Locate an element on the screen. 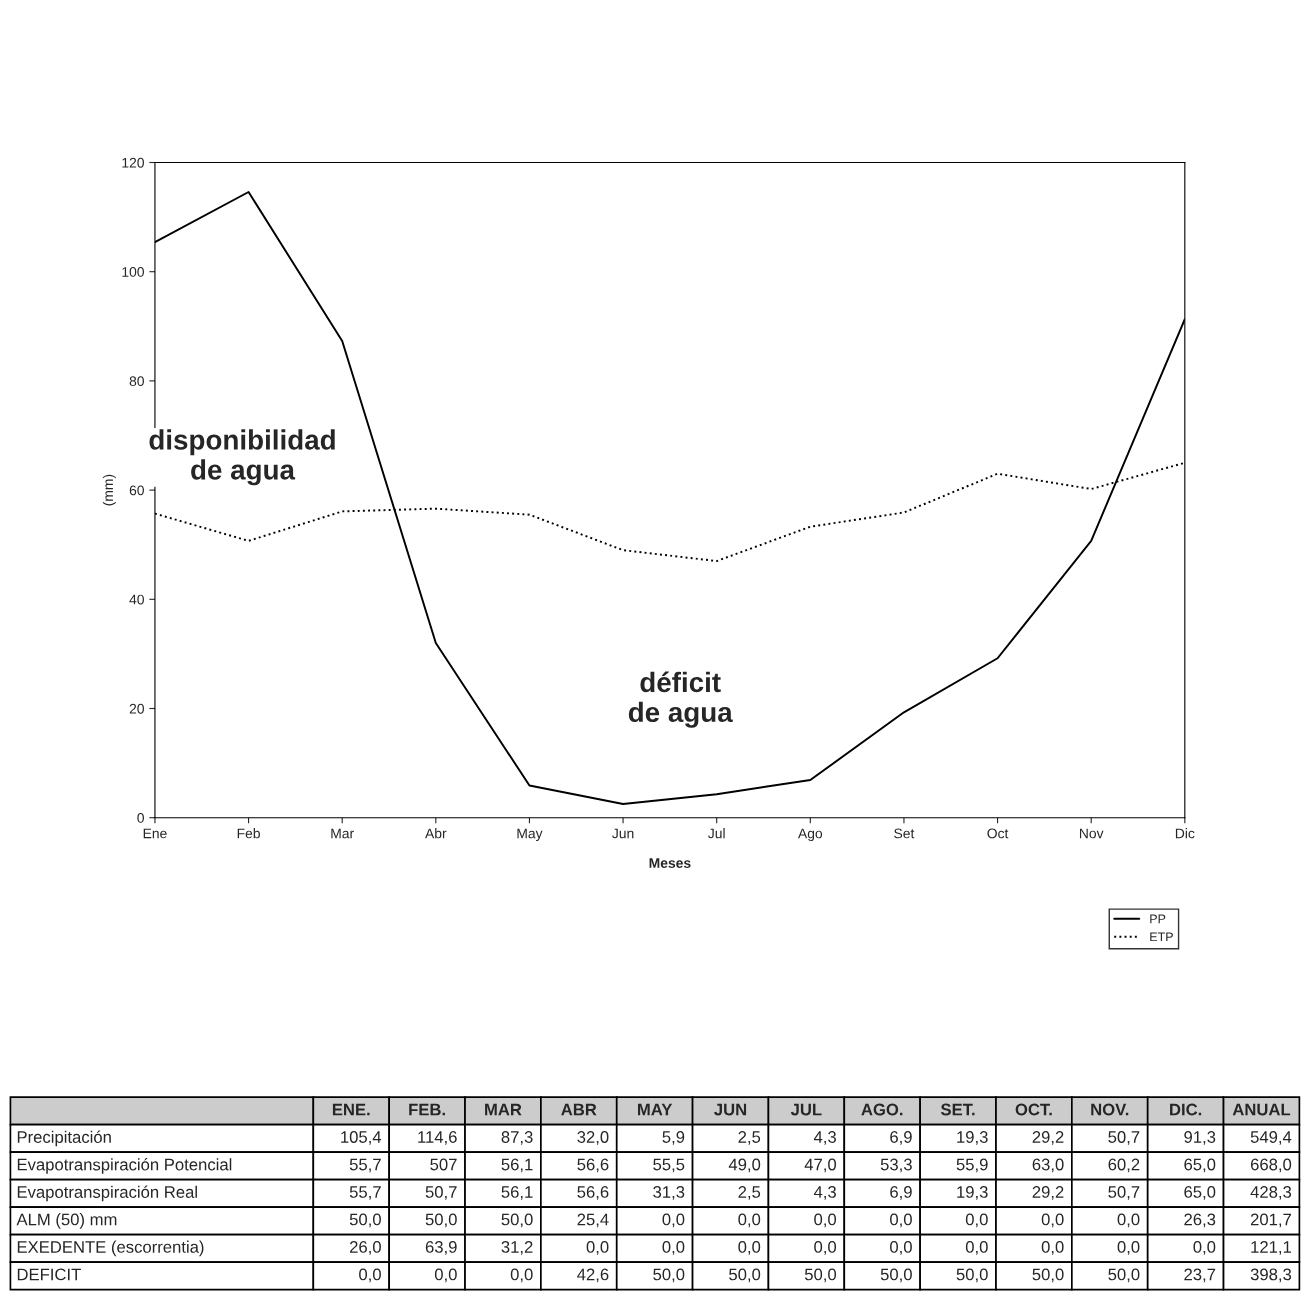  data-label: 91,3 is located at coordinates (1200, 1138).